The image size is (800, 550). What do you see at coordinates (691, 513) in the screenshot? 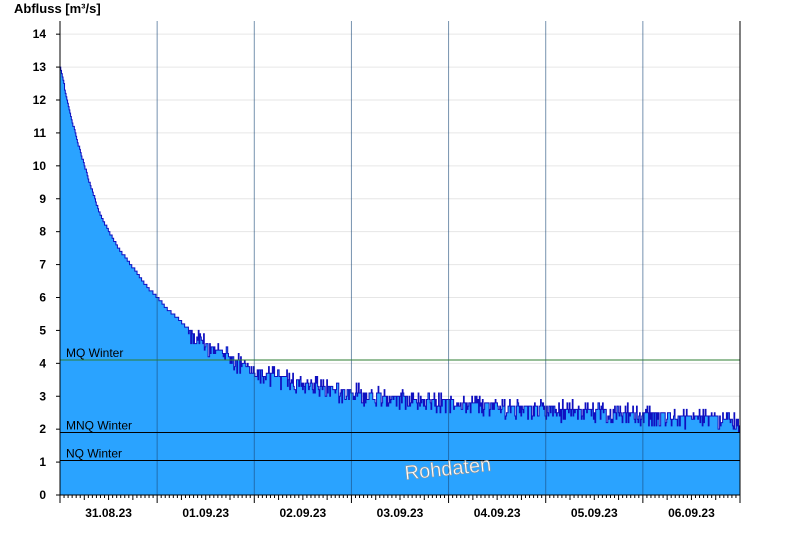
I see `x-tick-label: 06.09.23` at bounding box center [691, 513].